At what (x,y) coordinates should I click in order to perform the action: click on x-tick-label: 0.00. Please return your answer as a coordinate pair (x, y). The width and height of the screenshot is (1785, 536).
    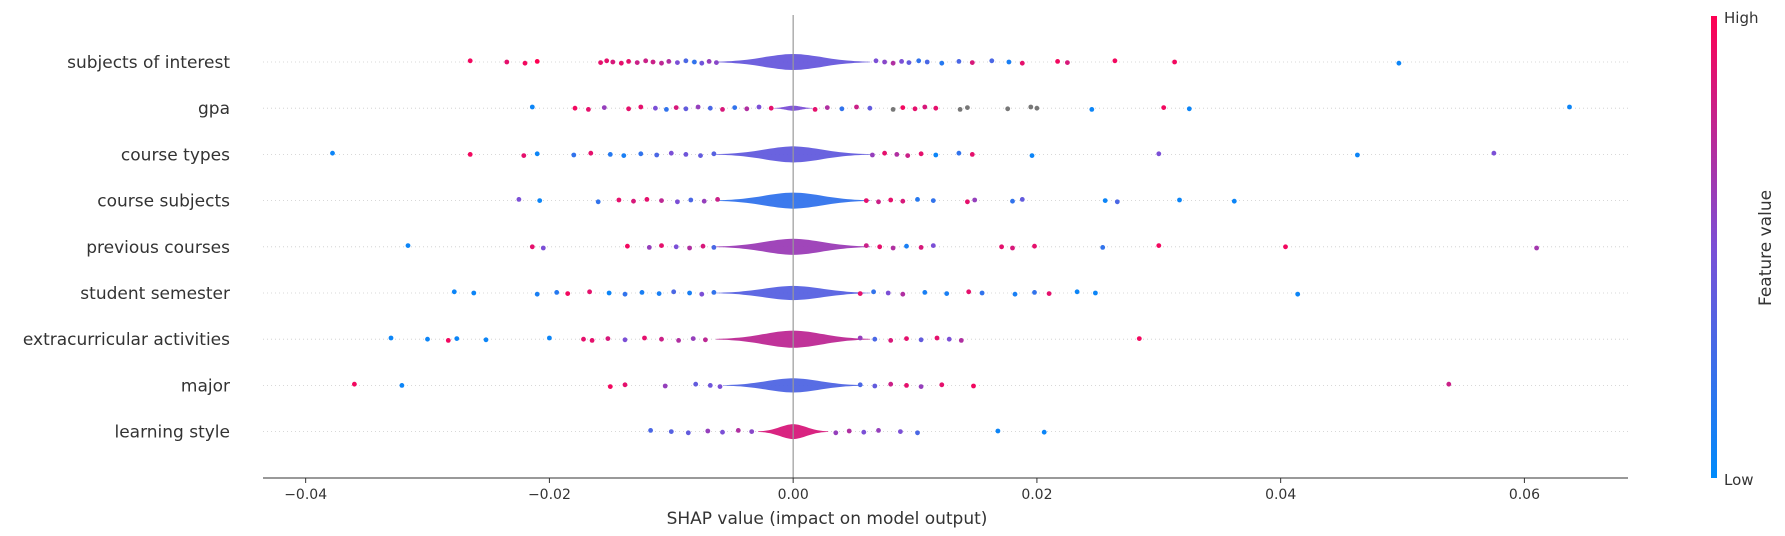
    Looking at the image, I should click on (793, 495).